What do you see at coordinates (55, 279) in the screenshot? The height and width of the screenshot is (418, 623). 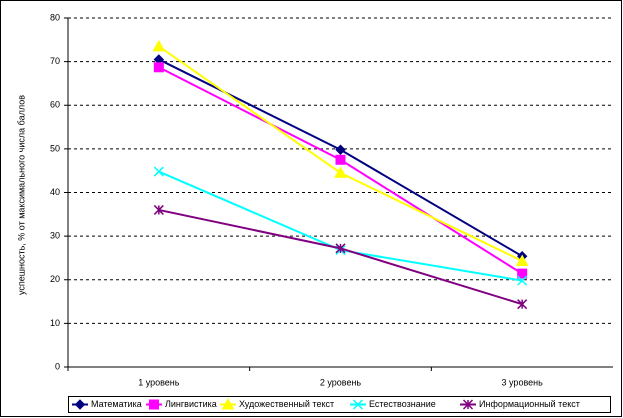 I see `y-tick-label: 20` at bounding box center [55, 279].